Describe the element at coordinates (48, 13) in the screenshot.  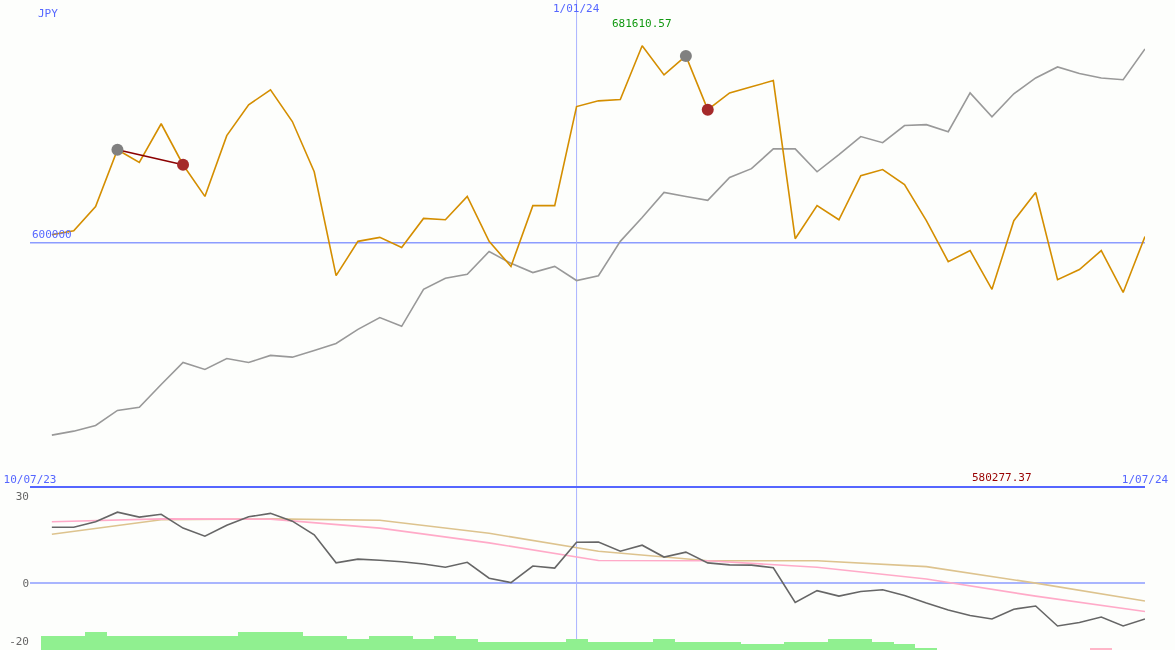
I see `text: JPY` at that location.